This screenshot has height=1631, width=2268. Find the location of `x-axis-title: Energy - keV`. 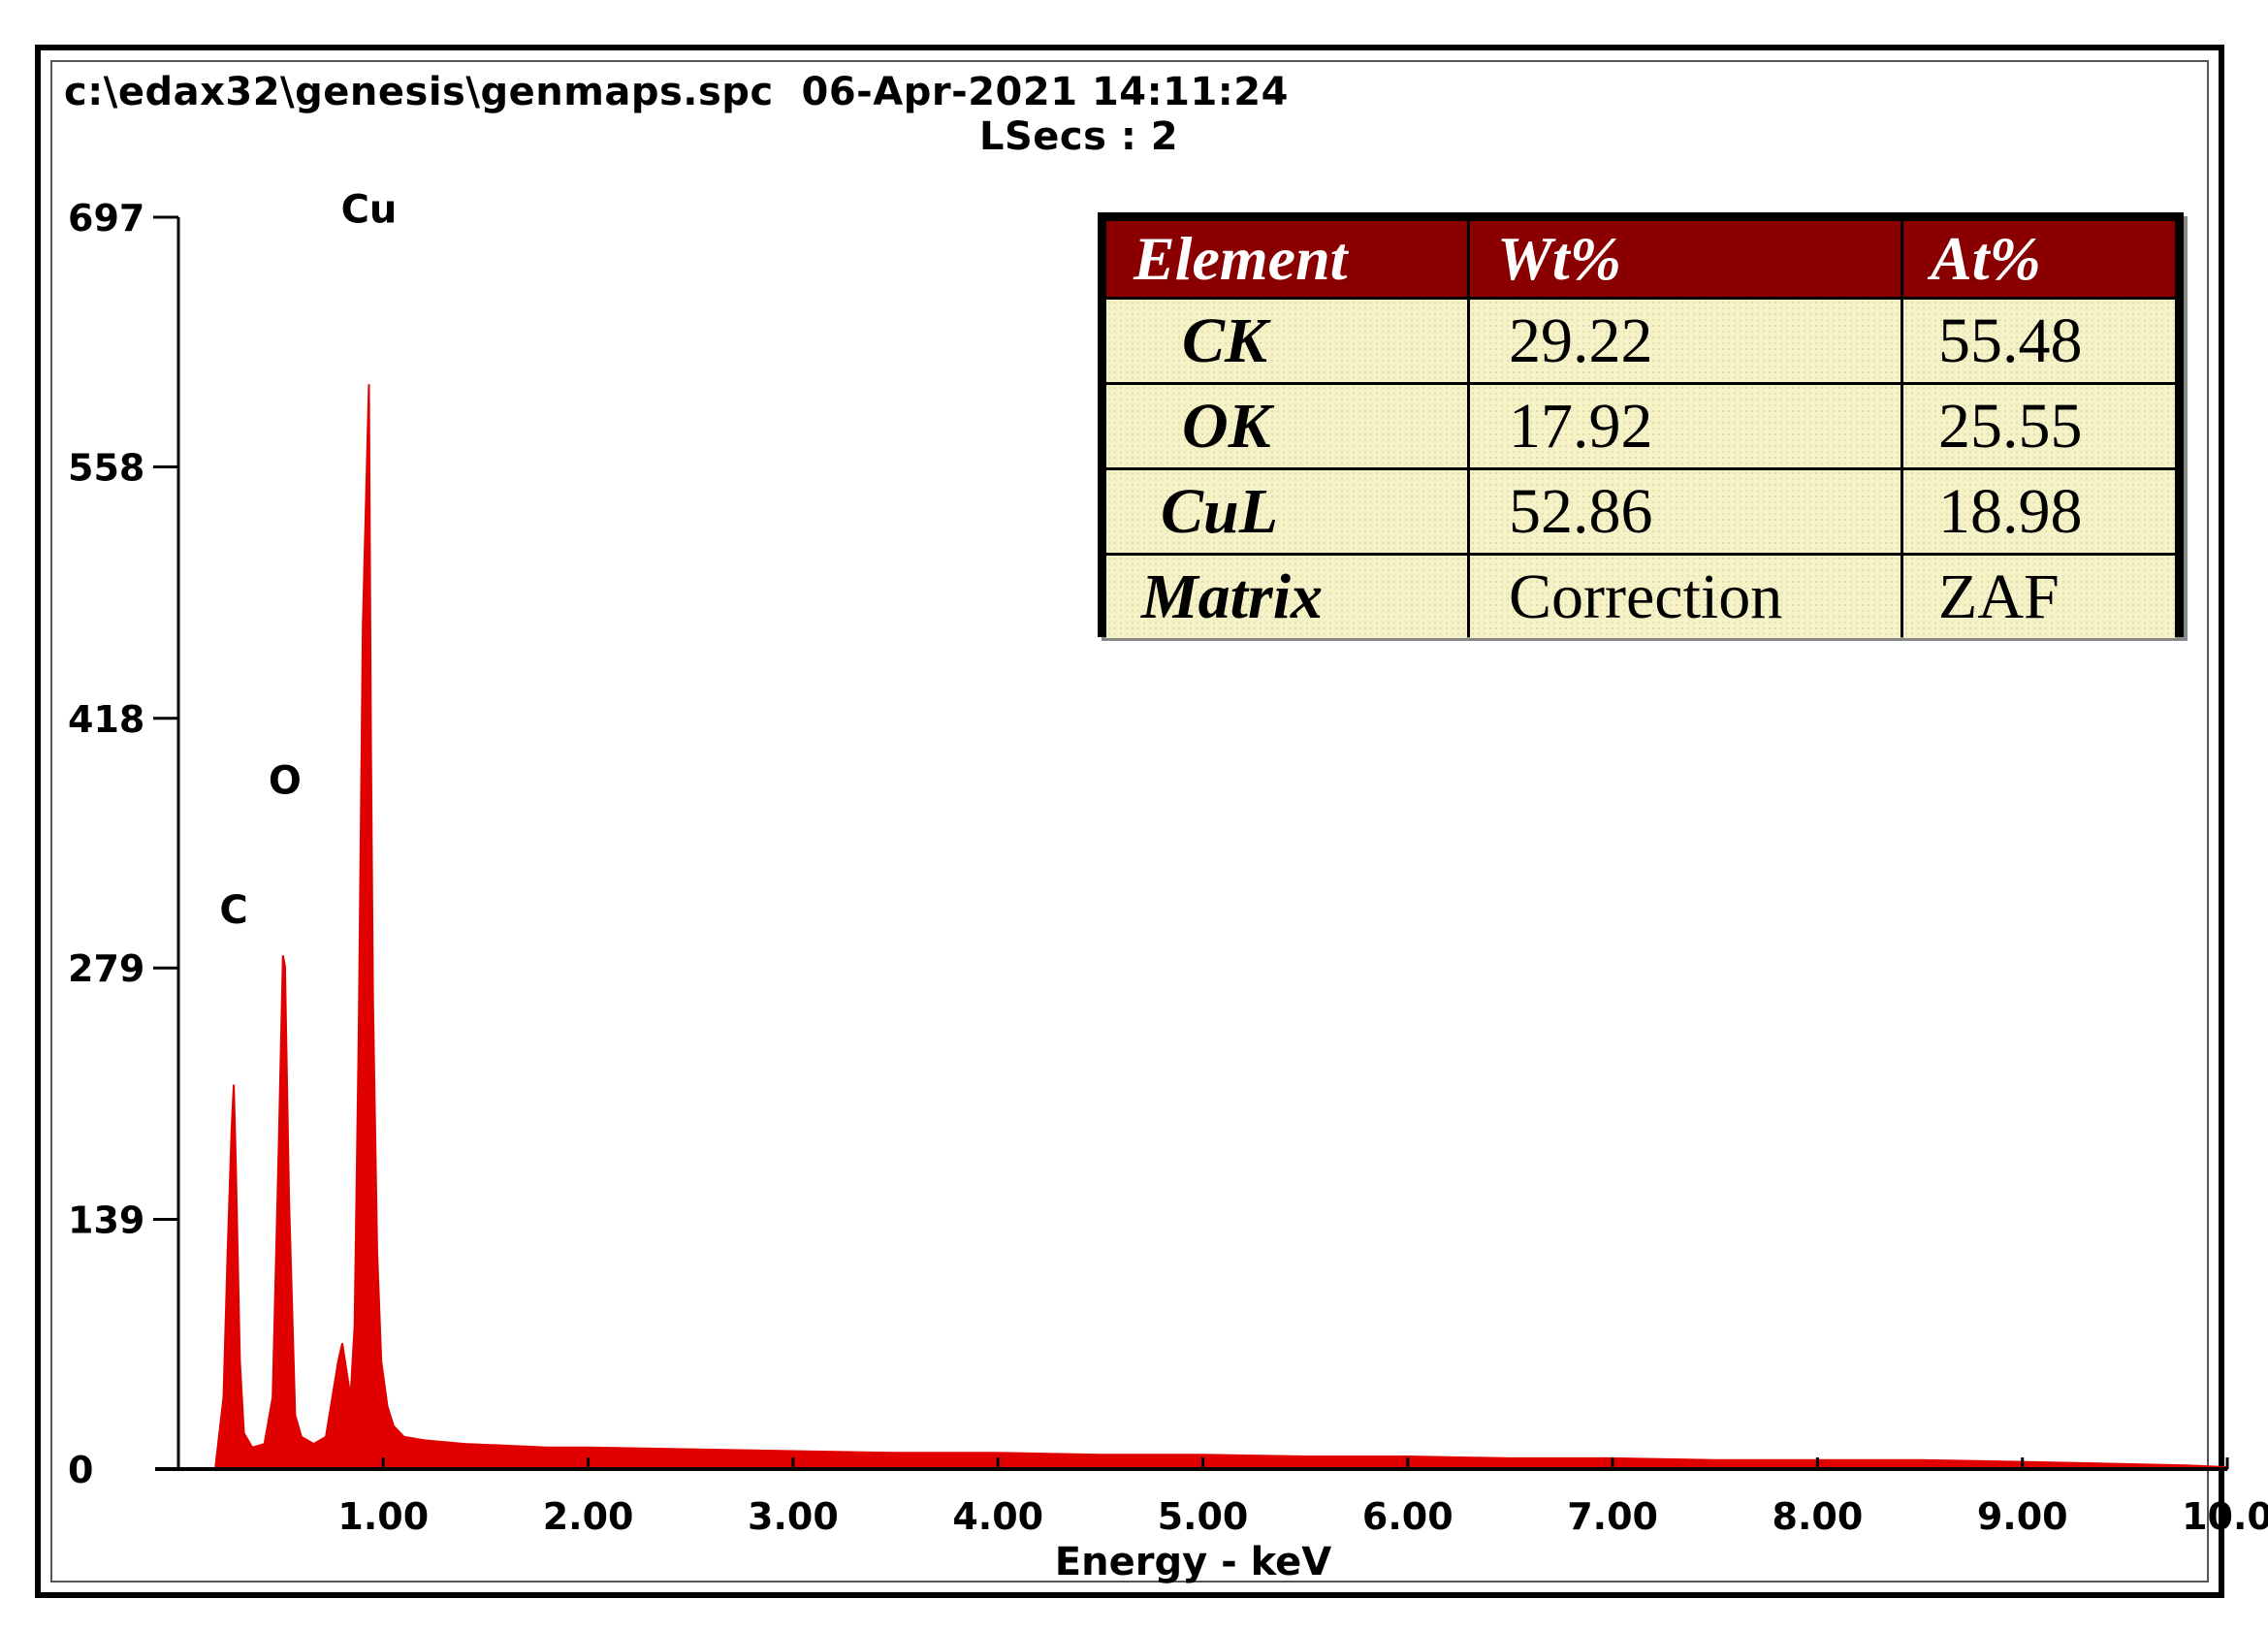

x-axis-title: Energy - keV is located at coordinates (1193, 1562).